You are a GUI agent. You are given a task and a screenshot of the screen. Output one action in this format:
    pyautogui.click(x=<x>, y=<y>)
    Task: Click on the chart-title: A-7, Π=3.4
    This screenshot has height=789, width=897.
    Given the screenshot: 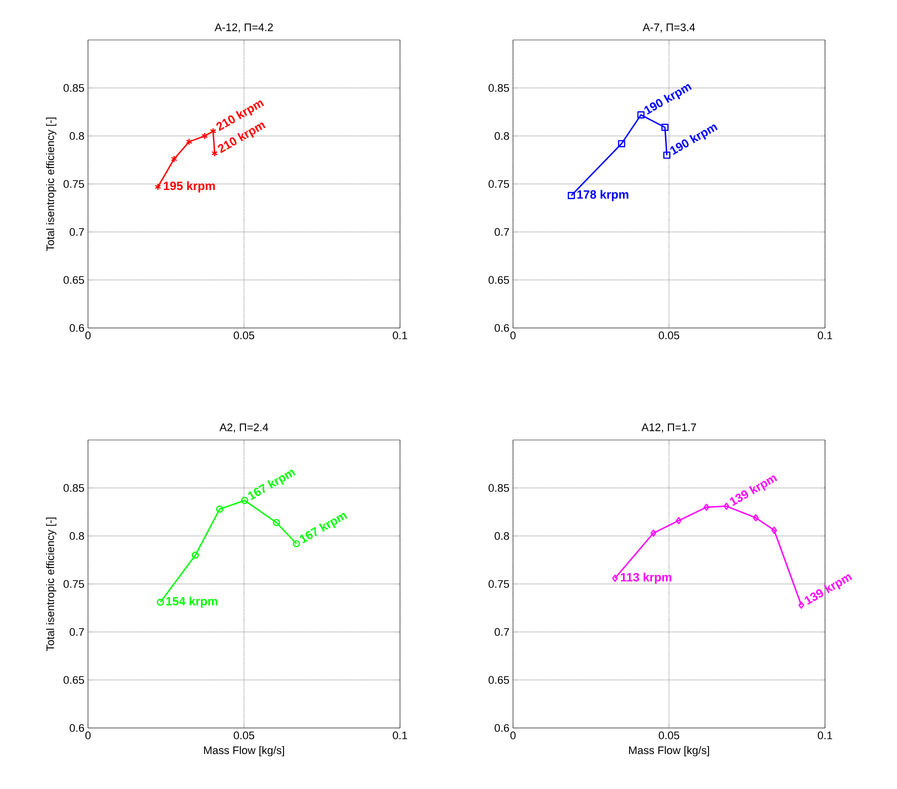 What is the action you would take?
    pyautogui.click(x=669, y=27)
    